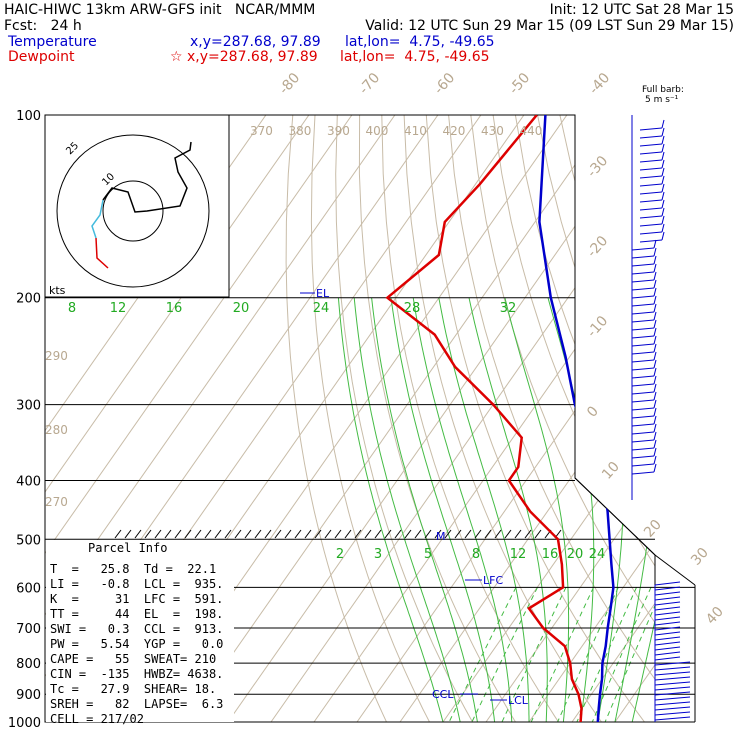  What do you see at coordinates (415, 57) in the screenshot?
I see `dewpoint-latlon: lat,lon= 4.75, -49.65` at bounding box center [415, 57].